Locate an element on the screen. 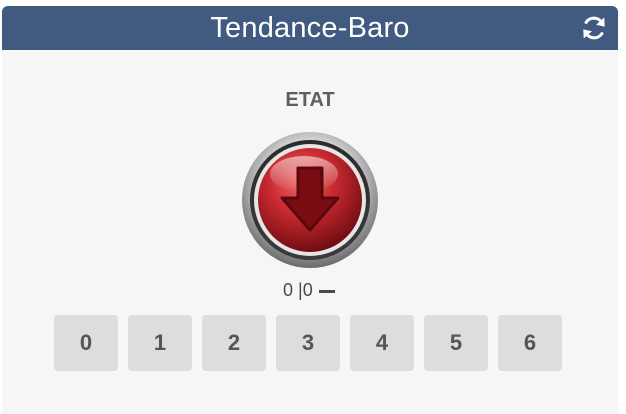 The height and width of the screenshot is (414, 626). minus-icon is located at coordinates (326, 291).